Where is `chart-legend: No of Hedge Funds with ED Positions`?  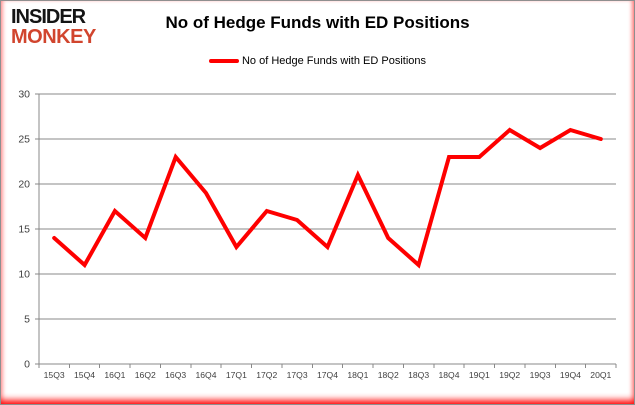
chart-legend: No of Hedge Funds with ED Positions is located at coordinates (317, 61).